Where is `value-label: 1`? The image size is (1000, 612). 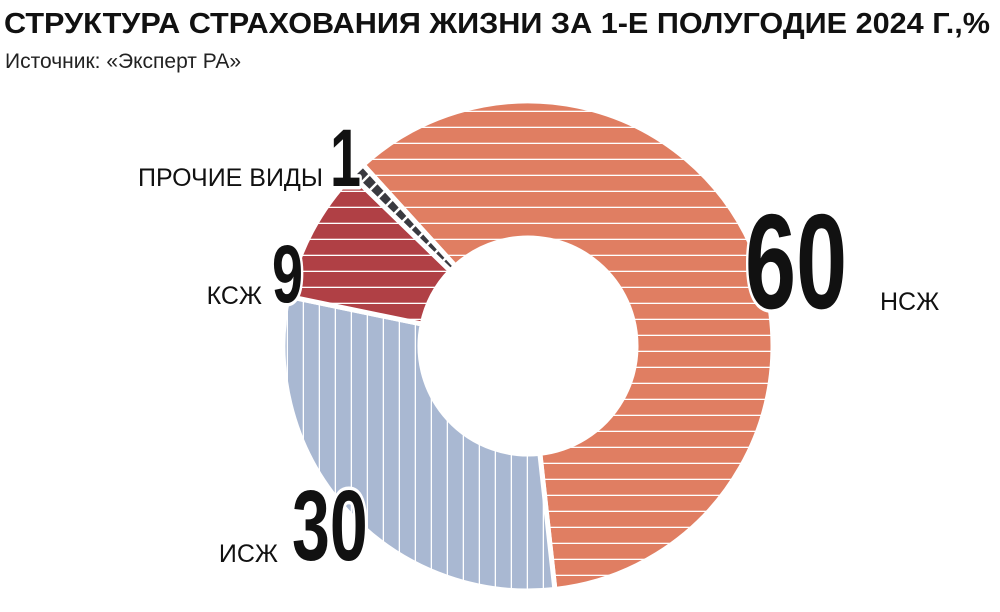 value-label: 1 is located at coordinates (345, 157).